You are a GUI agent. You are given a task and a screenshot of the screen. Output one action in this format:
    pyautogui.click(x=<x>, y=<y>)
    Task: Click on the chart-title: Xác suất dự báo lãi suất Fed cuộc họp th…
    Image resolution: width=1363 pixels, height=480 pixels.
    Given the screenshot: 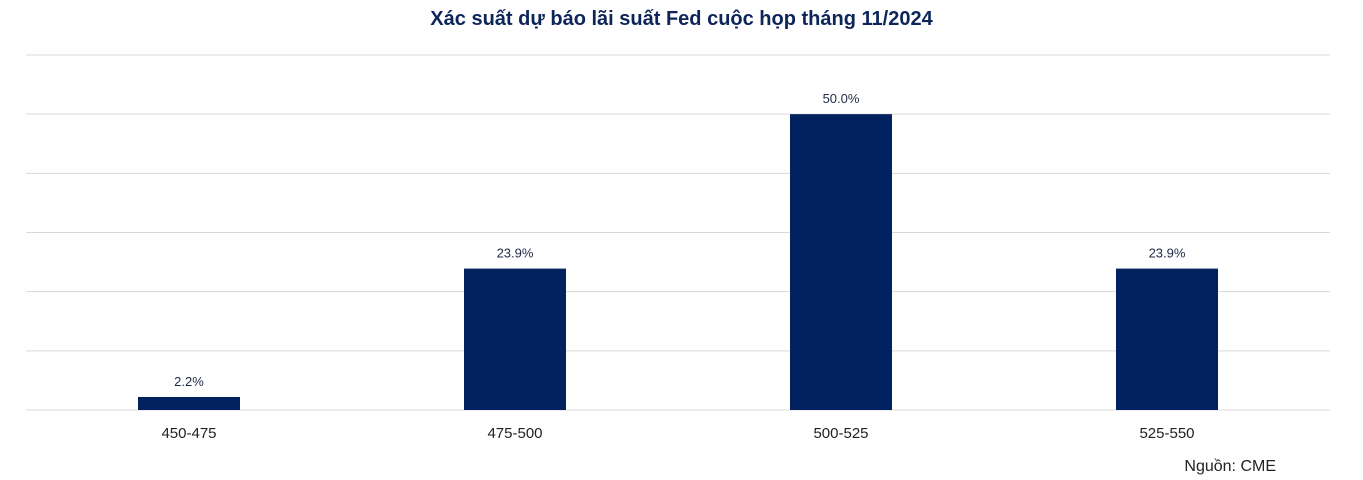 What is the action you would take?
    pyautogui.click(x=681, y=19)
    